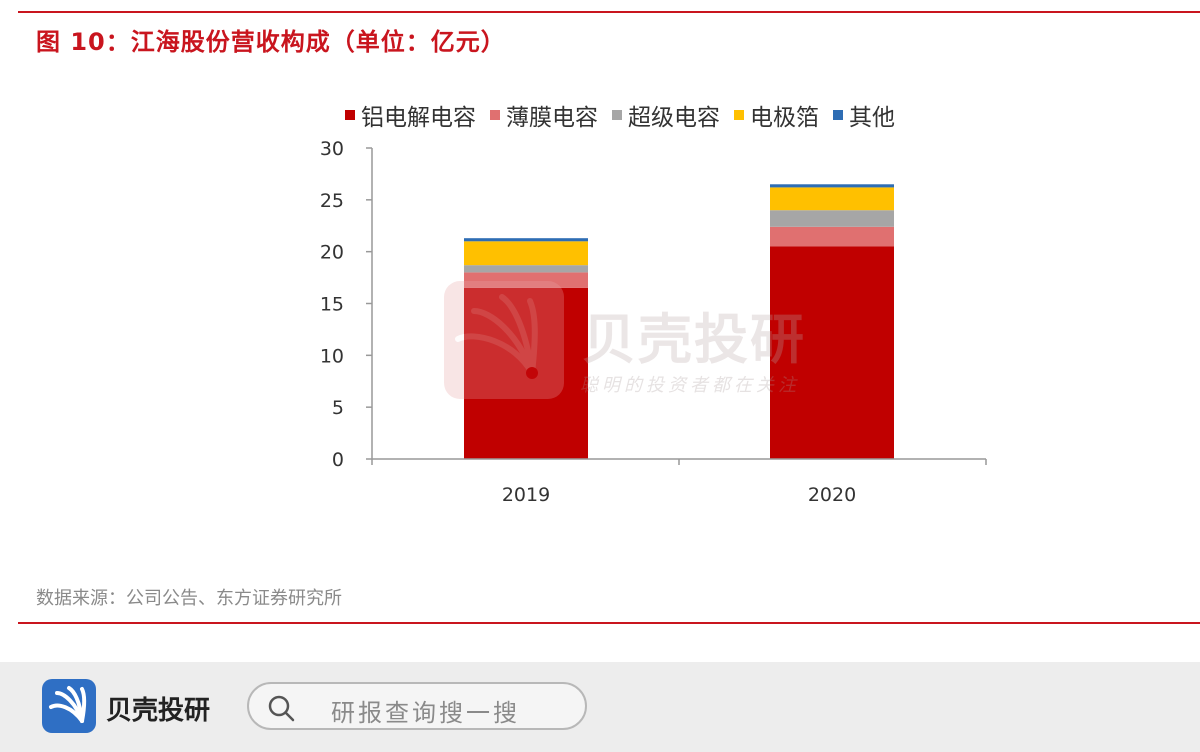 The height and width of the screenshot is (752, 1200). What do you see at coordinates (158, 711) in the screenshot?
I see `footer-brand-name: 贝壳投研` at bounding box center [158, 711].